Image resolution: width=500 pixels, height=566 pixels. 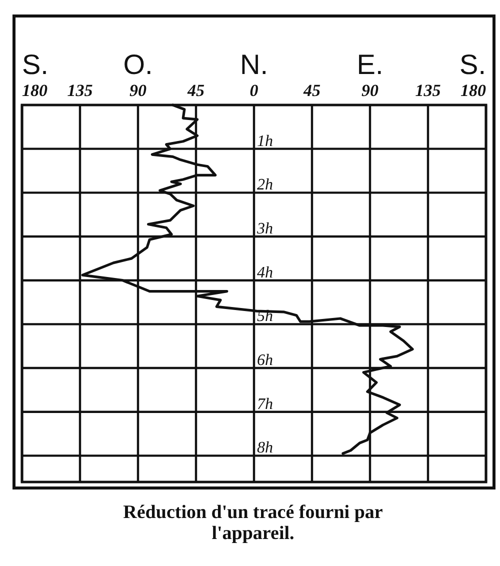 What do you see at coordinates (265, 273) in the screenshot?
I see `y-tick-label: 4h` at bounding box center [265, 273].